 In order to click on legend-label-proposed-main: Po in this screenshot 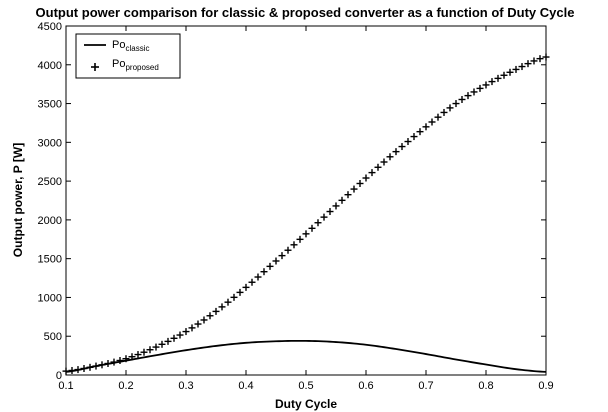, I will do `click(118, 64)`.